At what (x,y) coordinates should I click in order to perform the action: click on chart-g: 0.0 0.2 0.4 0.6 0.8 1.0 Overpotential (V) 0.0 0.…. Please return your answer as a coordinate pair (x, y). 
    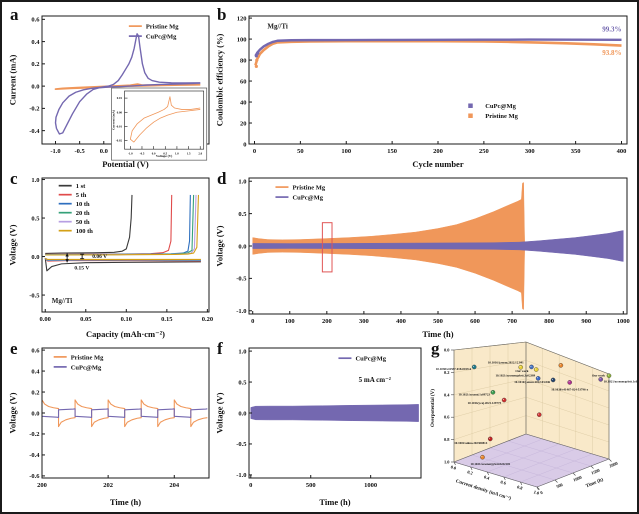
    Looking at the image, I should click on (534, 421).